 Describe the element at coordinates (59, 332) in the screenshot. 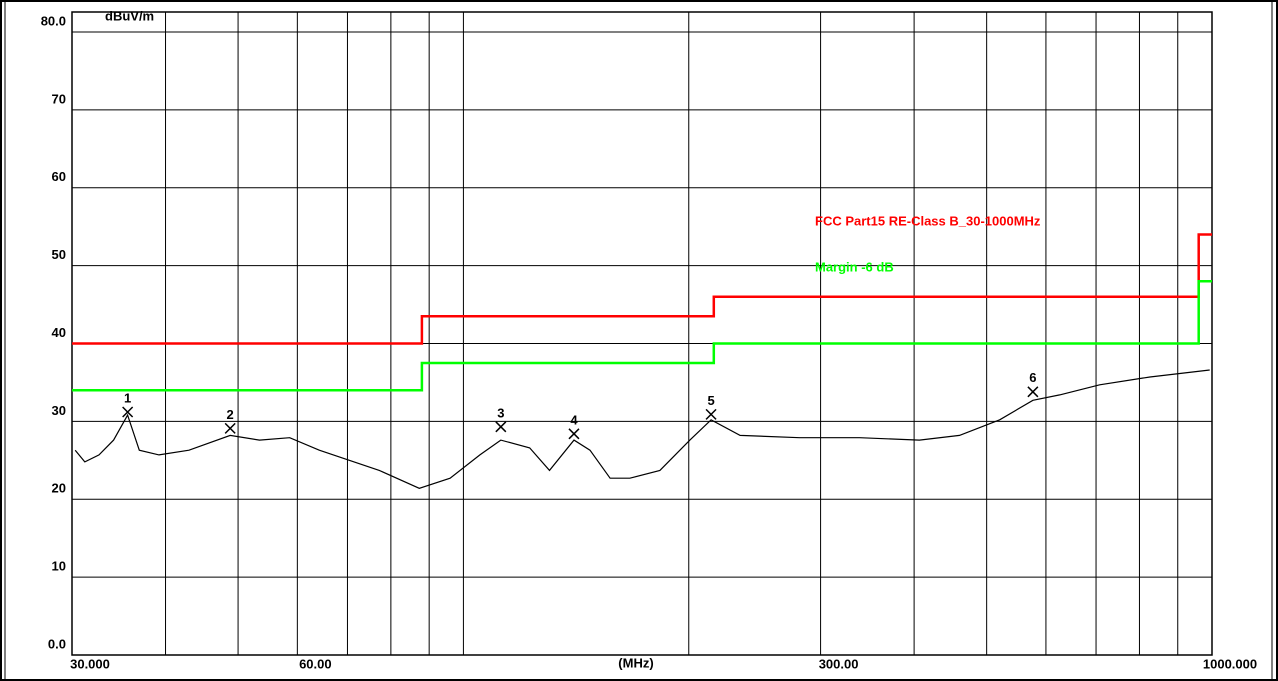

I see `y-tick-label: 40` at that location.